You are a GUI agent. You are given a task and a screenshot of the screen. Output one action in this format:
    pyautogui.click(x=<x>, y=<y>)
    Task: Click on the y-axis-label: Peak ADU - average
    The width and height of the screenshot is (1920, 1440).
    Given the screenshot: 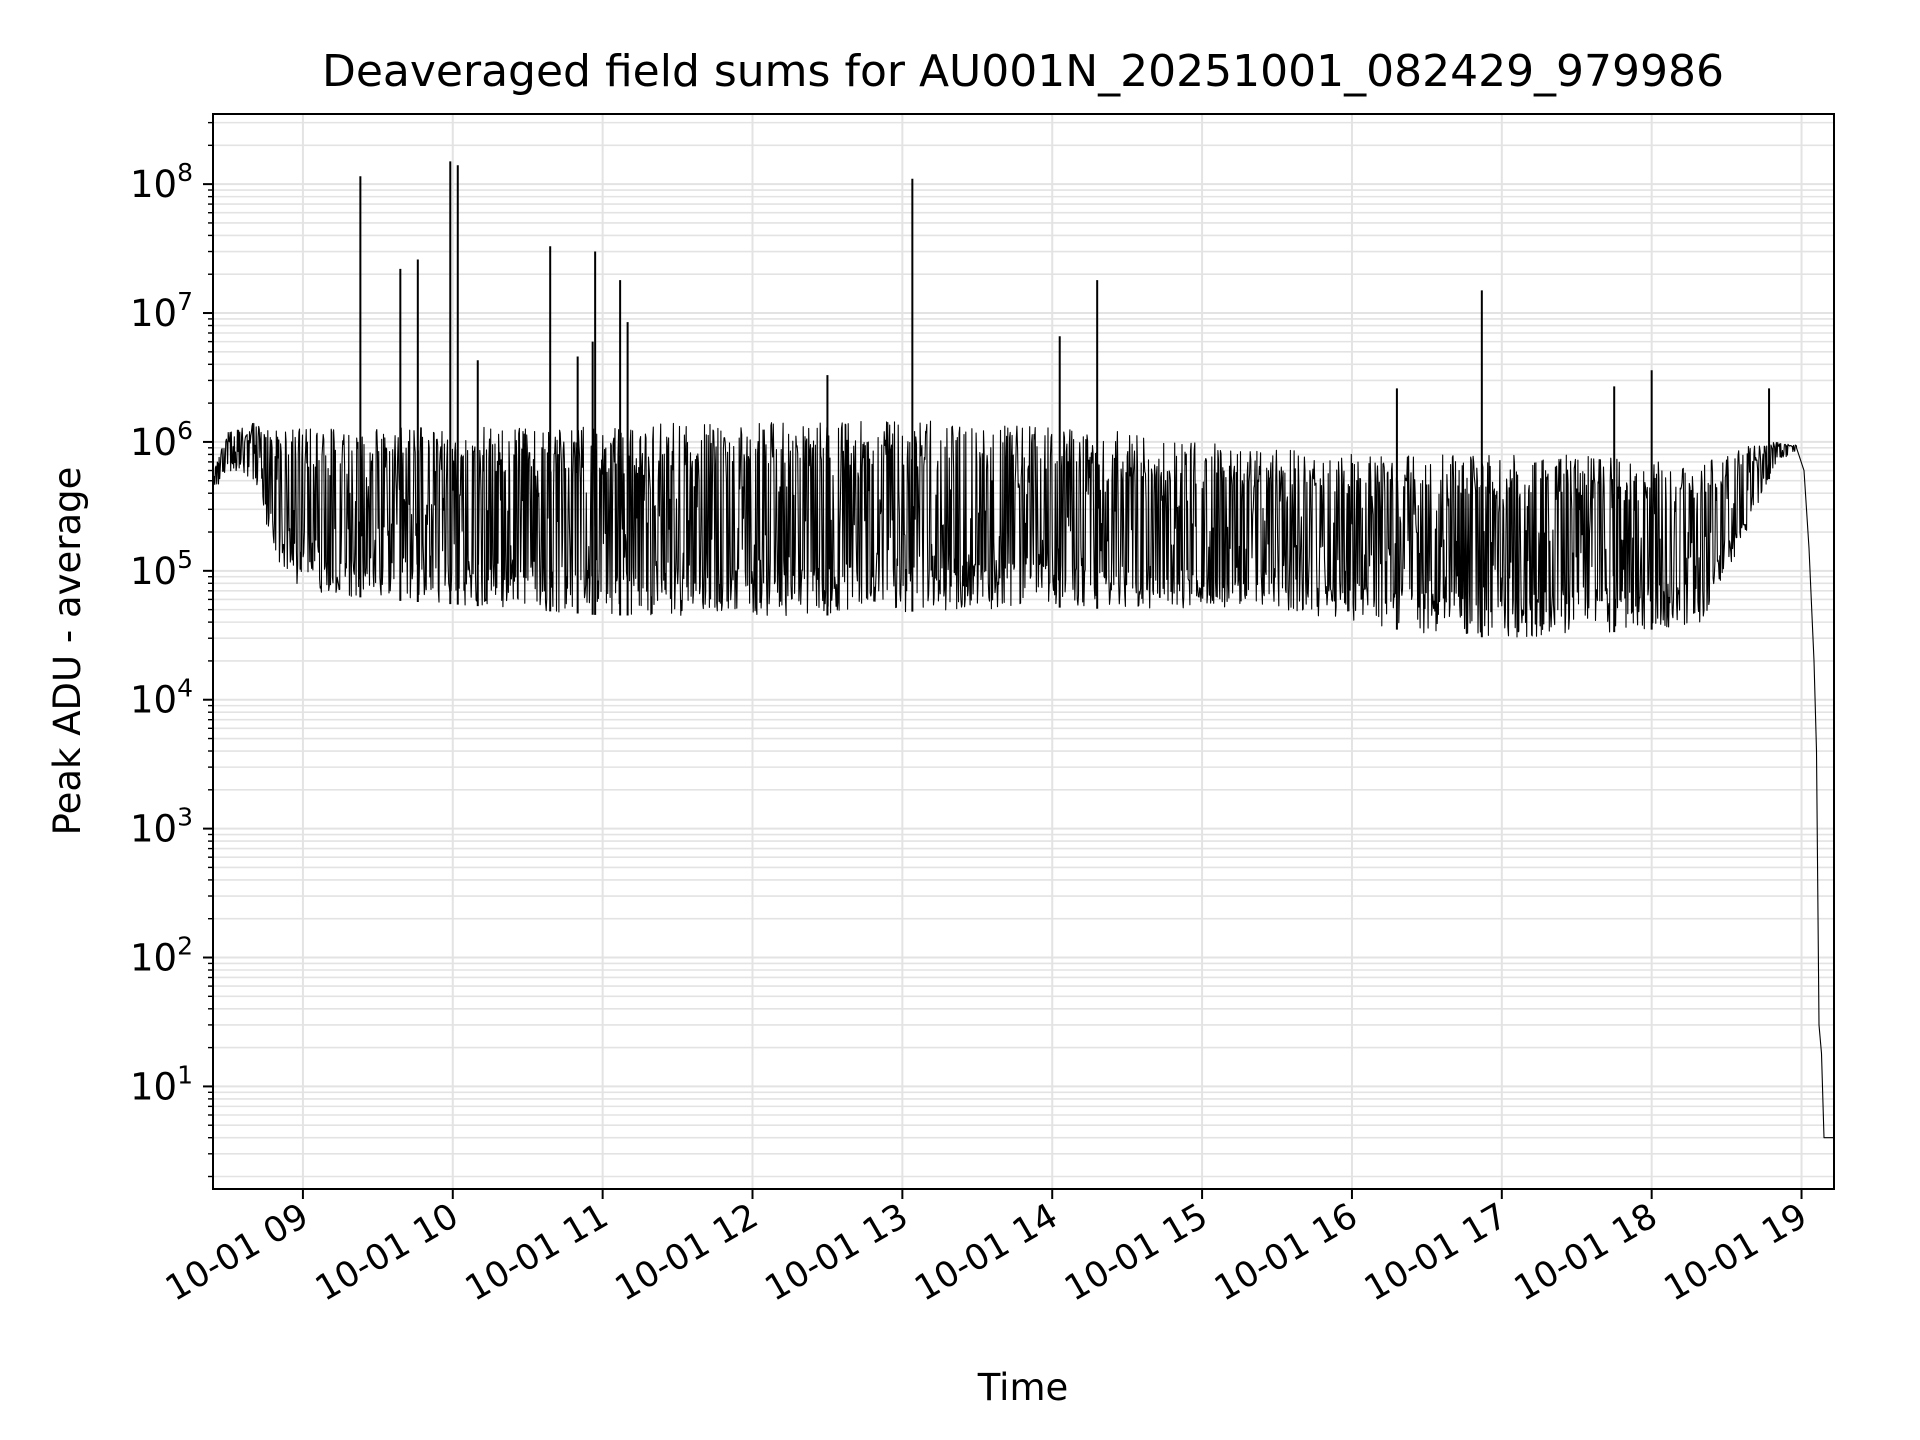 What is the action you would take?
    pyautogui.click(x=67, y=651)
    